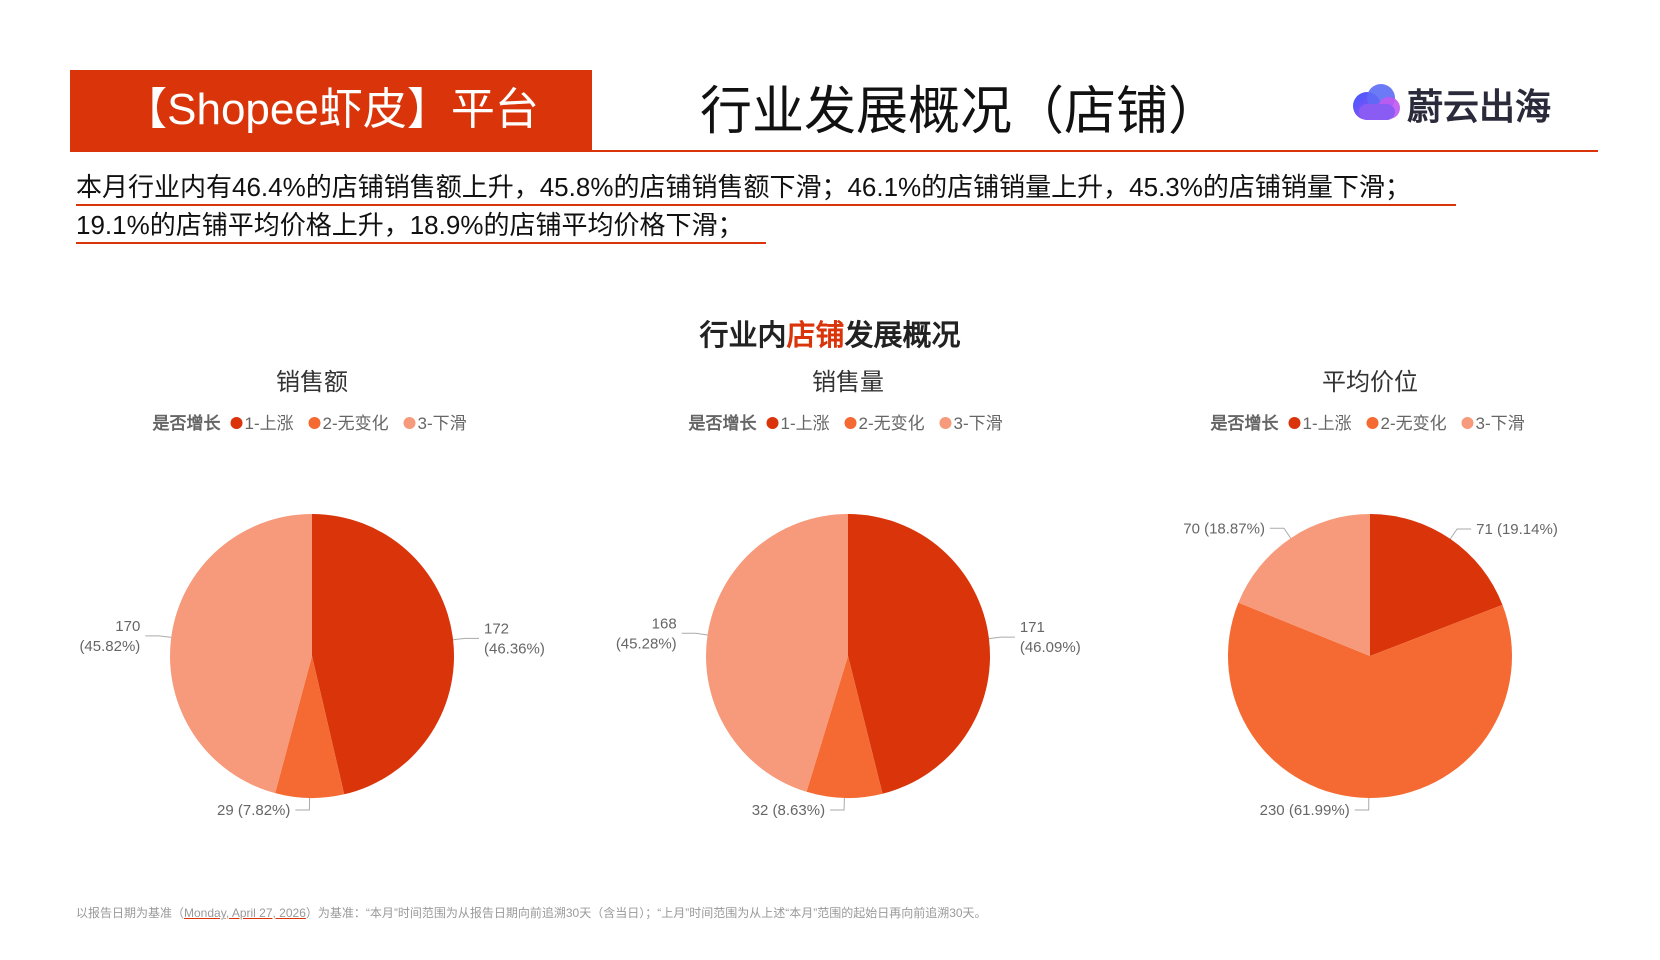 Image resolution: width=1660 pixels, height=960 pixels. Describe the element at coordinates (834, 151) in the screenshot. I see `header-divider` at that location.